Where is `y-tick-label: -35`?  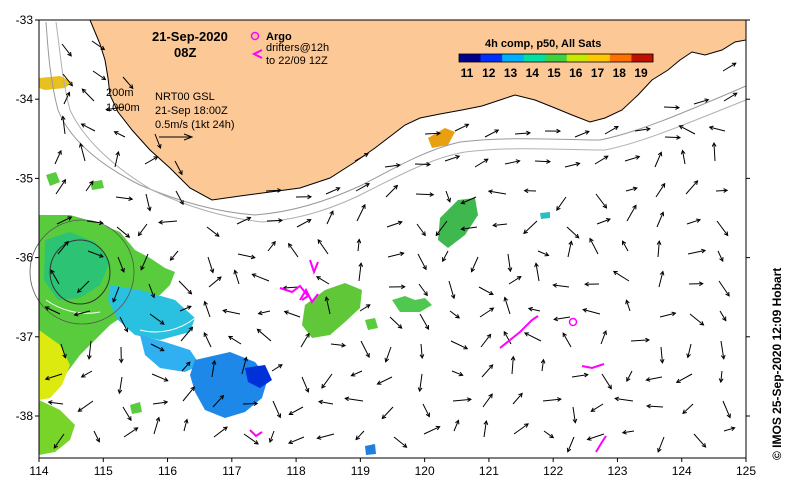 y-tick-label: -35 is located at coordinates (25, 178).